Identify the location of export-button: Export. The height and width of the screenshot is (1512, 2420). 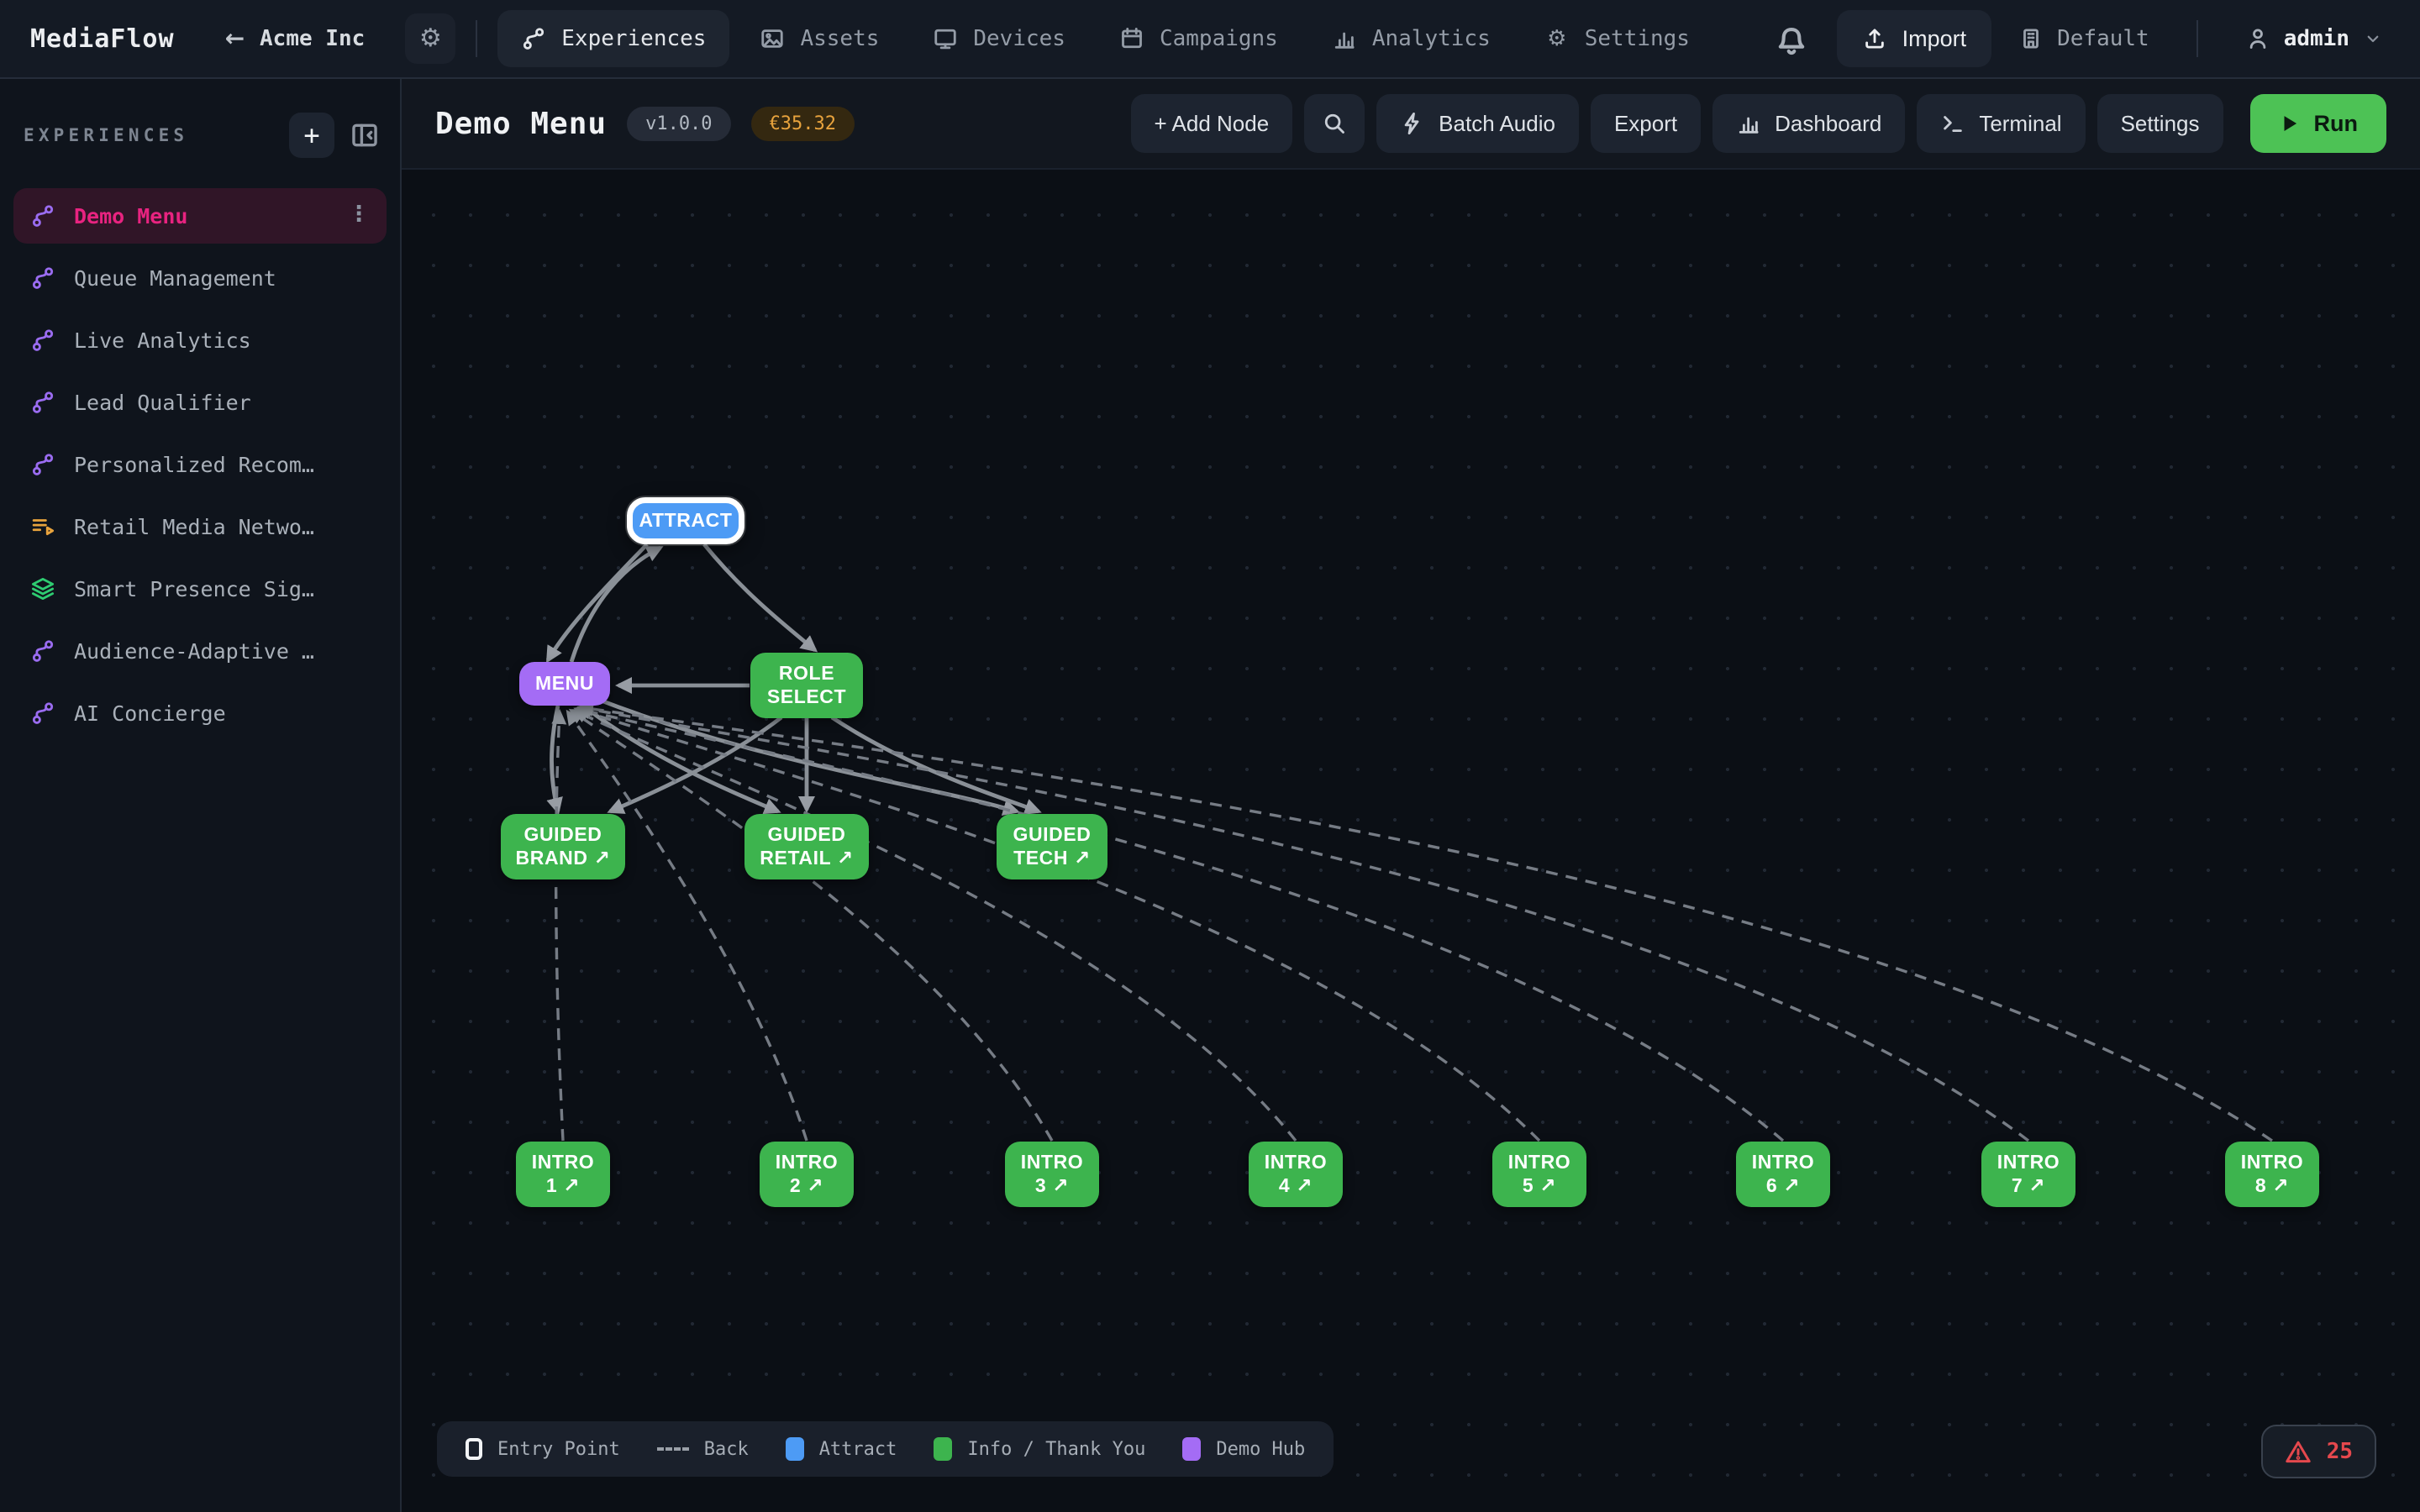
(1646, 123).